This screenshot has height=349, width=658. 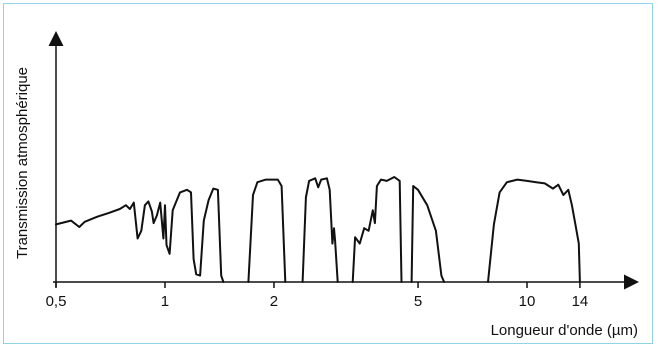 What do you see at coordinates (564, 330) in the screenshot?
I see `x-axis-title: Longueur d'onde (µm)` at bounding box center [564, 330].